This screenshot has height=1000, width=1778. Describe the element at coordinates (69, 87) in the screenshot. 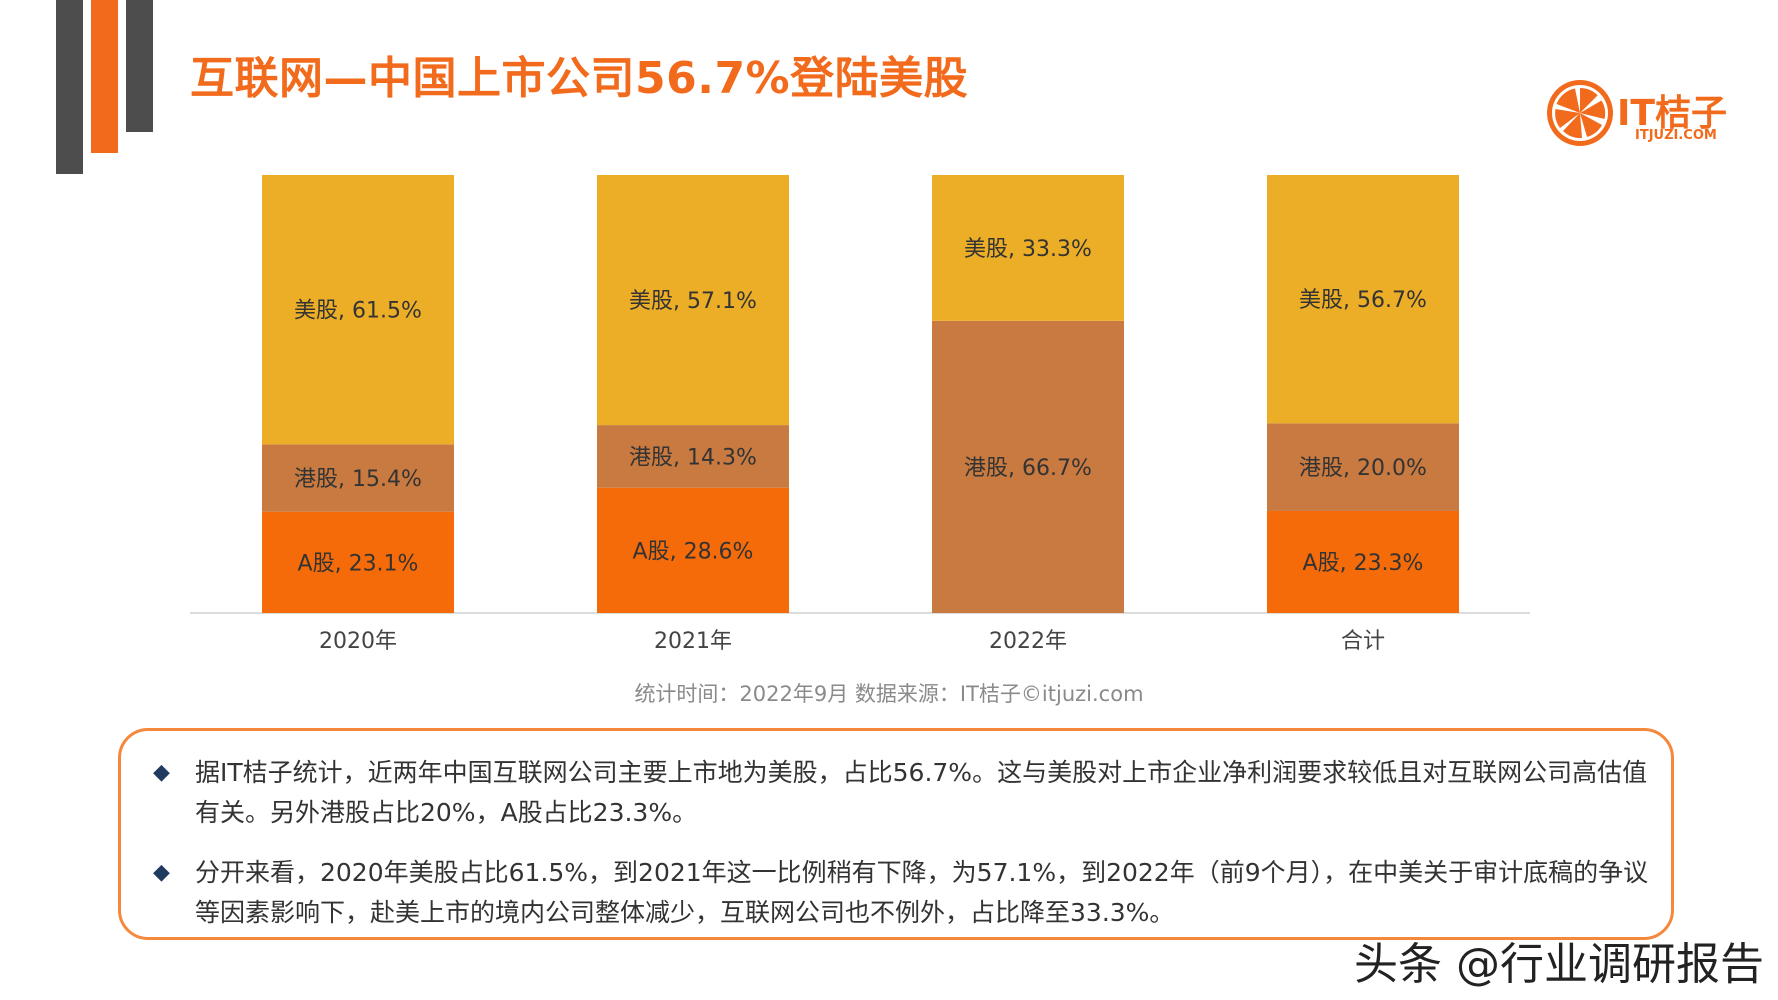

I see `decor-bar-gray-left` at that location.